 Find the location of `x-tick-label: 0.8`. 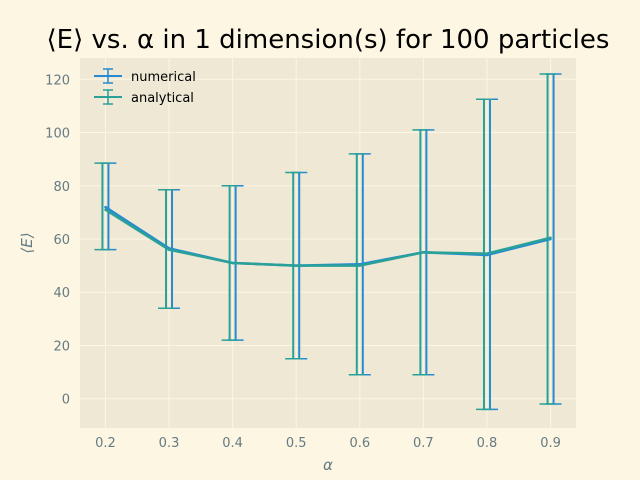

x-tick-label: 0.8 is located at coordinates (487, 443).